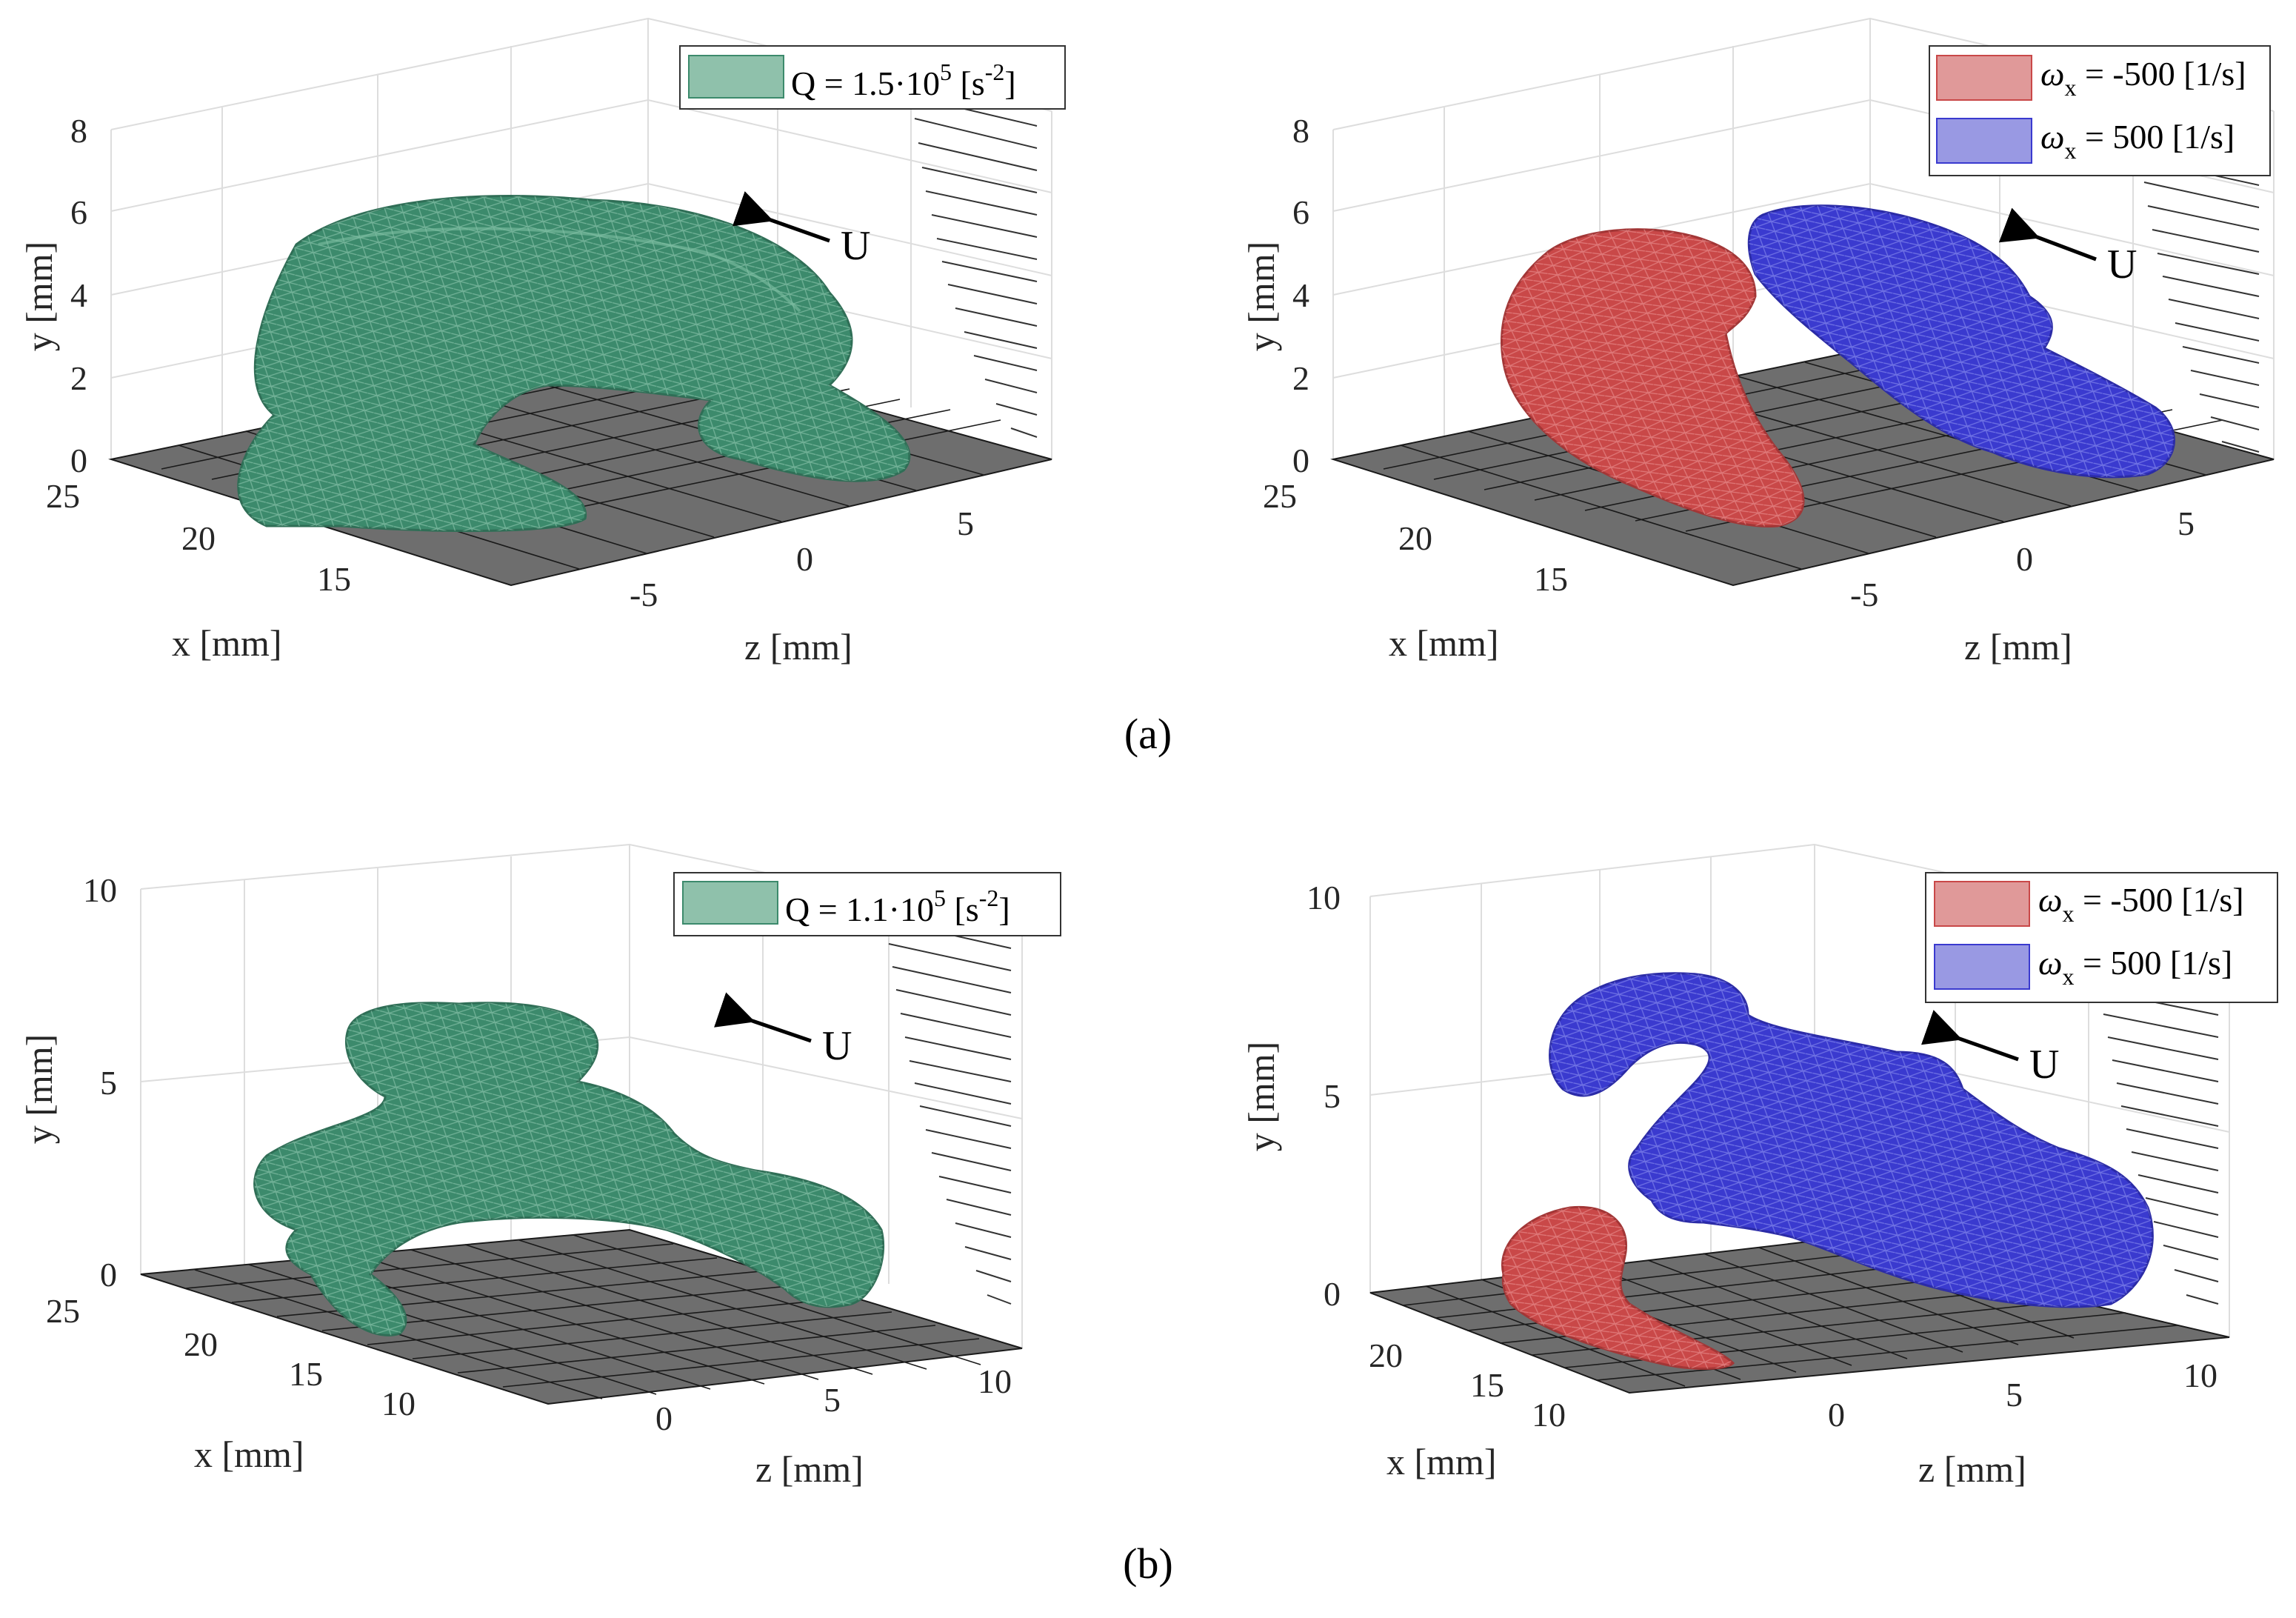 Image resolution: width=2296 pixels, height=1618 pixels. Describe the element at coordinates (1148, 1563) in the screenshot. I see `caption-b: (b)` at that location.